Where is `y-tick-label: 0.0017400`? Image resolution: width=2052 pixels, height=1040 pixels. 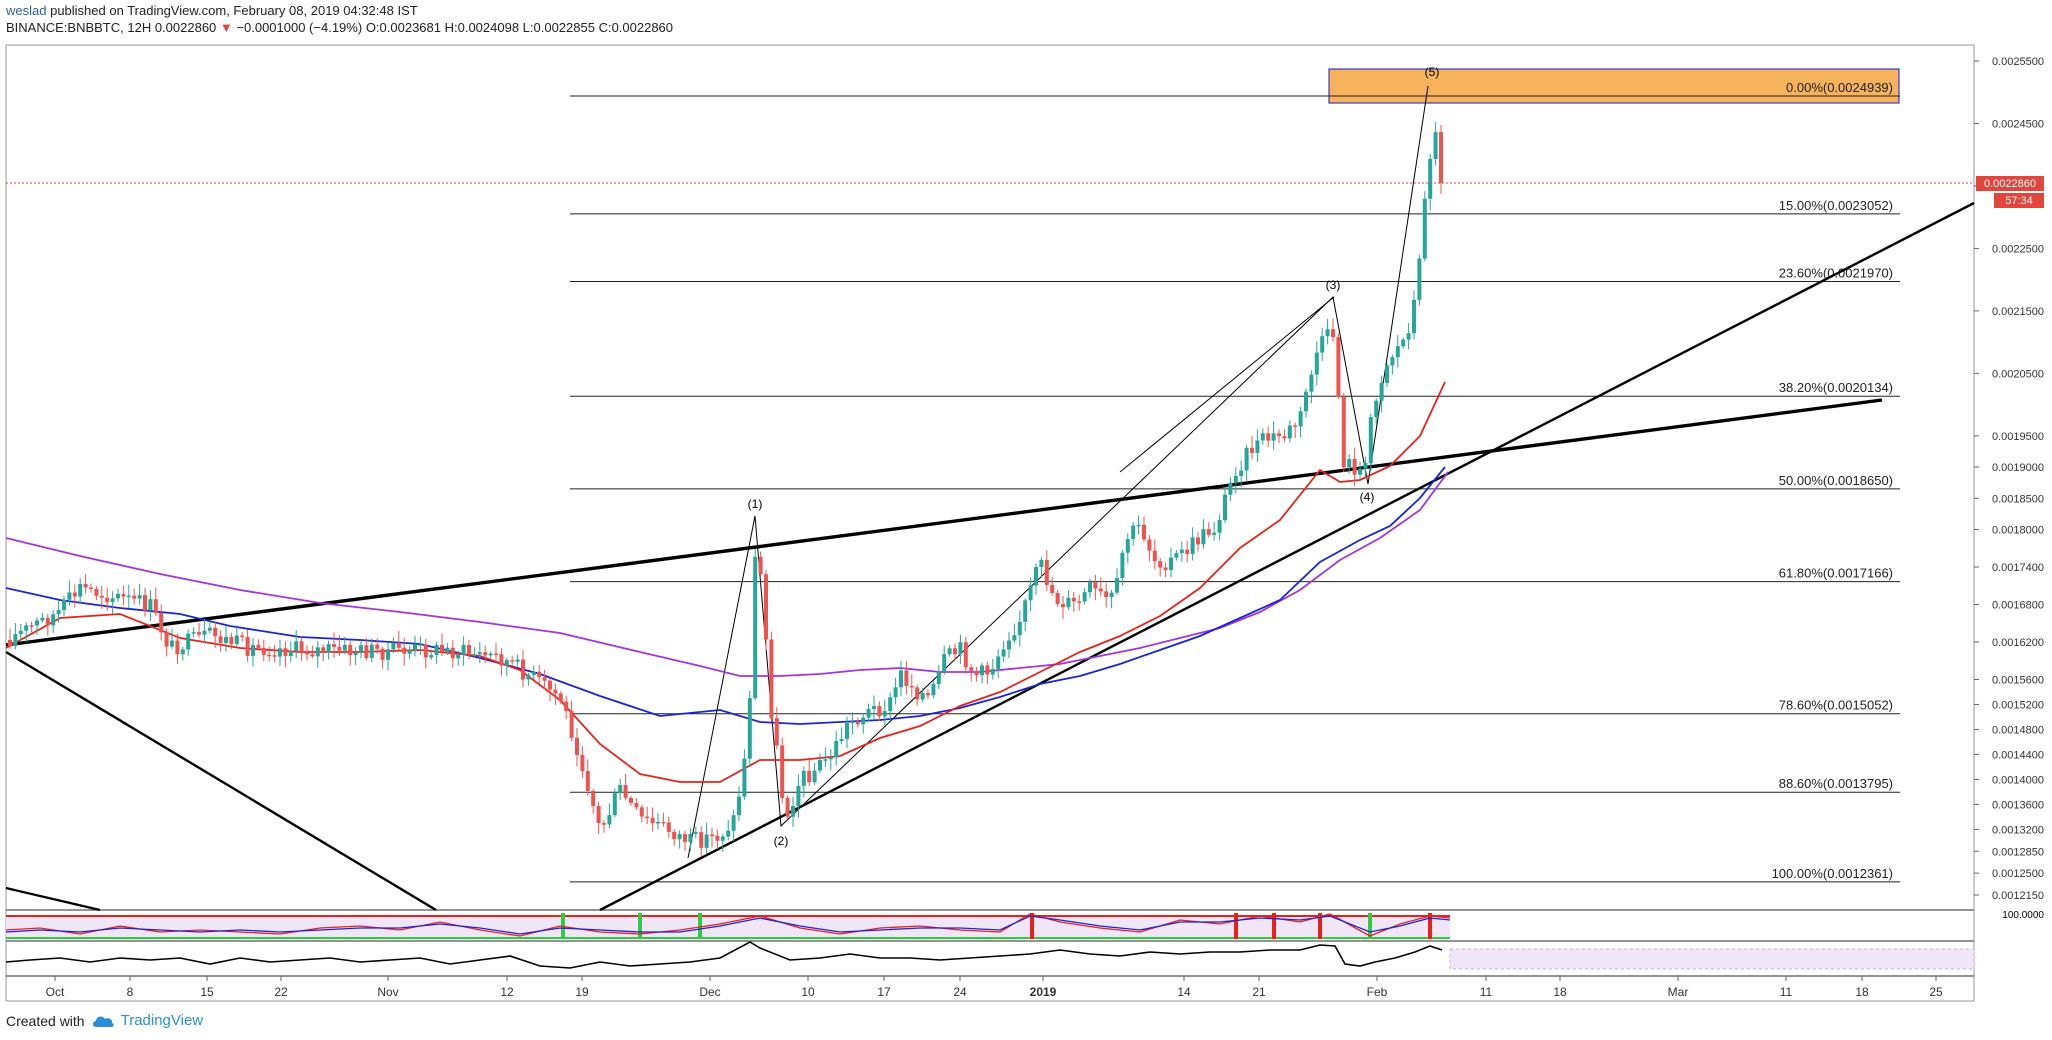 y-tick-label: 0.0017400 is located at coordinates (2018, 568).